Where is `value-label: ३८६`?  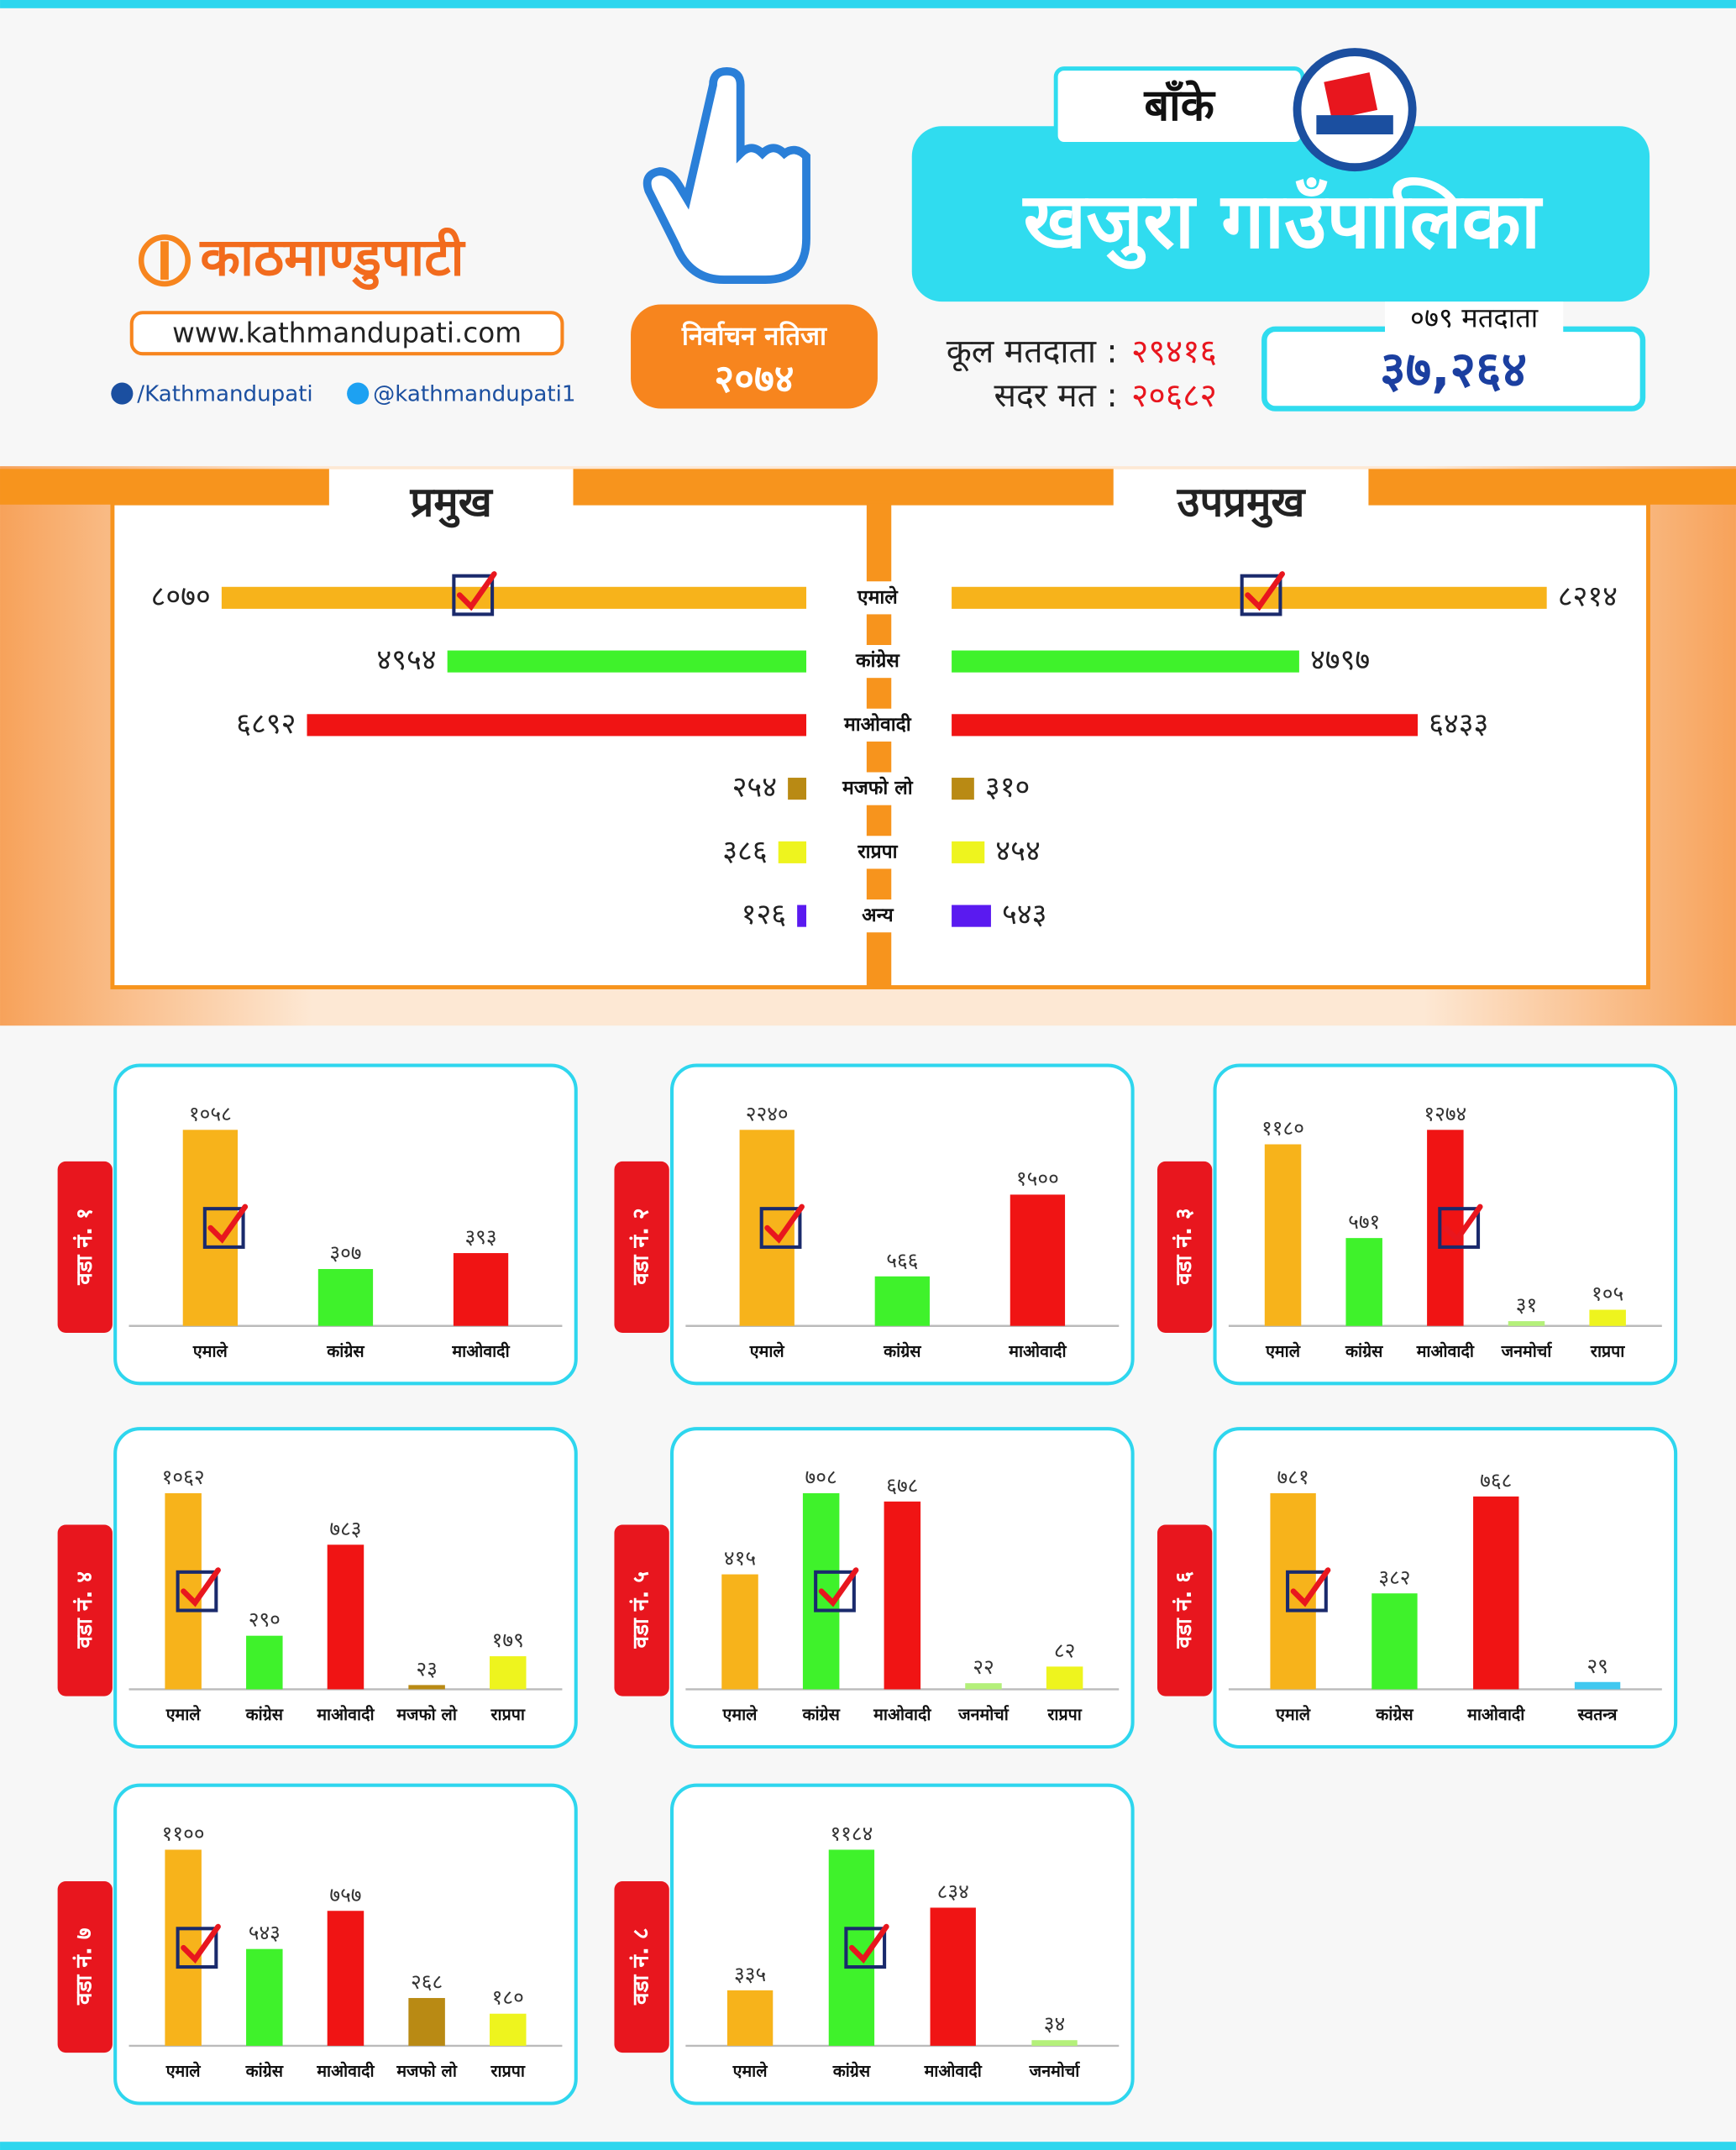 value-label: ३८६ is located at coordinates (744, 851).